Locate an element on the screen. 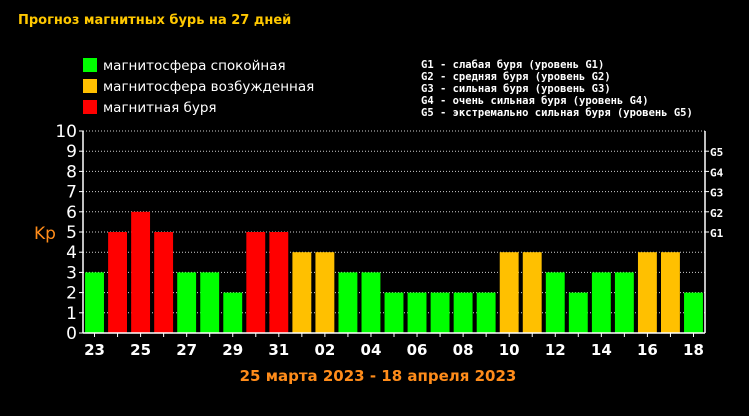 The height and width of the screenshot is (416, 749). y-tick-label: 3 is located at coordinates (71, 273).